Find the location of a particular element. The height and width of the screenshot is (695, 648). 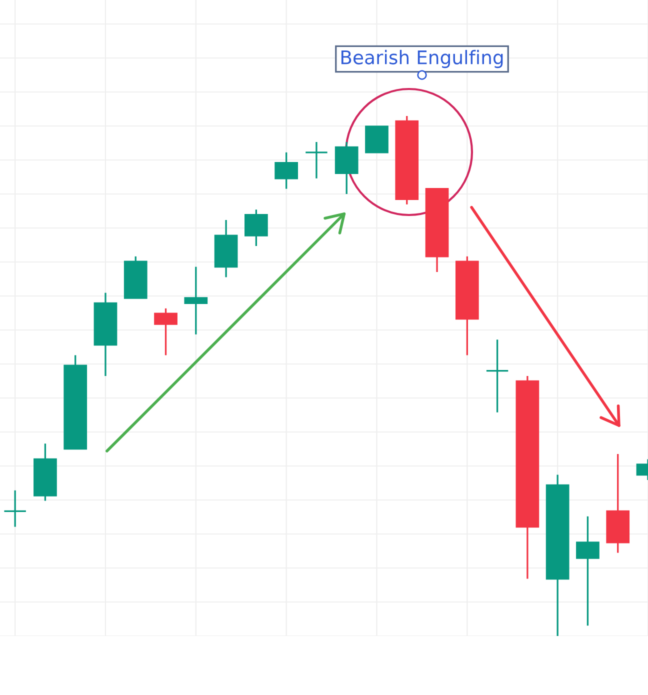

text: Bearish Engulfing is located at coordinates (422, 59).